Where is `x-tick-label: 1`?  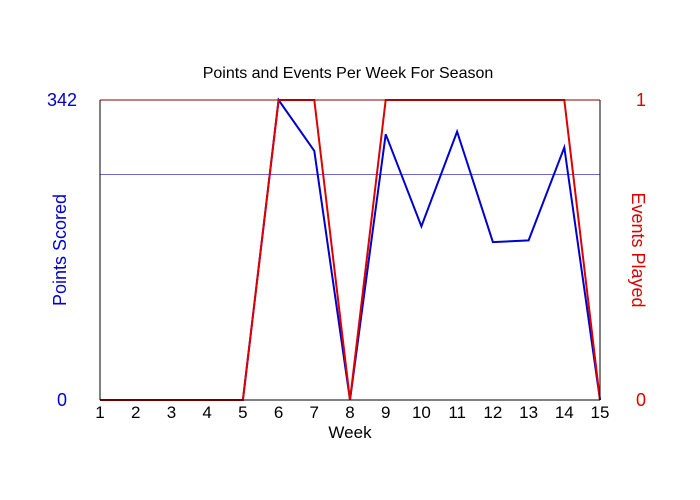 x-tick-label: 1 is located at coordinates (99, 412).